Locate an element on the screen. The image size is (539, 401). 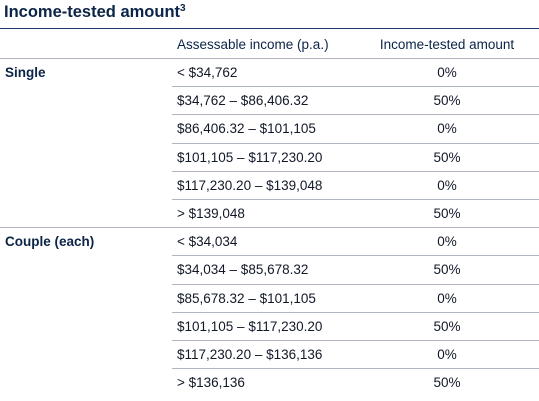
table-row: $86,406.32 – $101,105 0% is located at coordinates (269, 129).